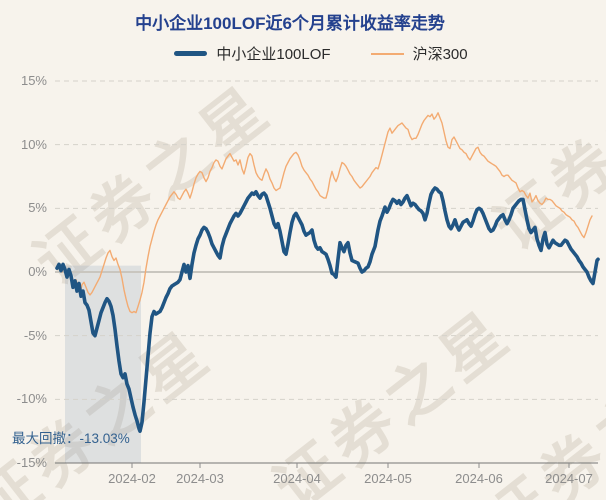  I want to click on y-axis-tick-label: 10%, so click(33, 144).